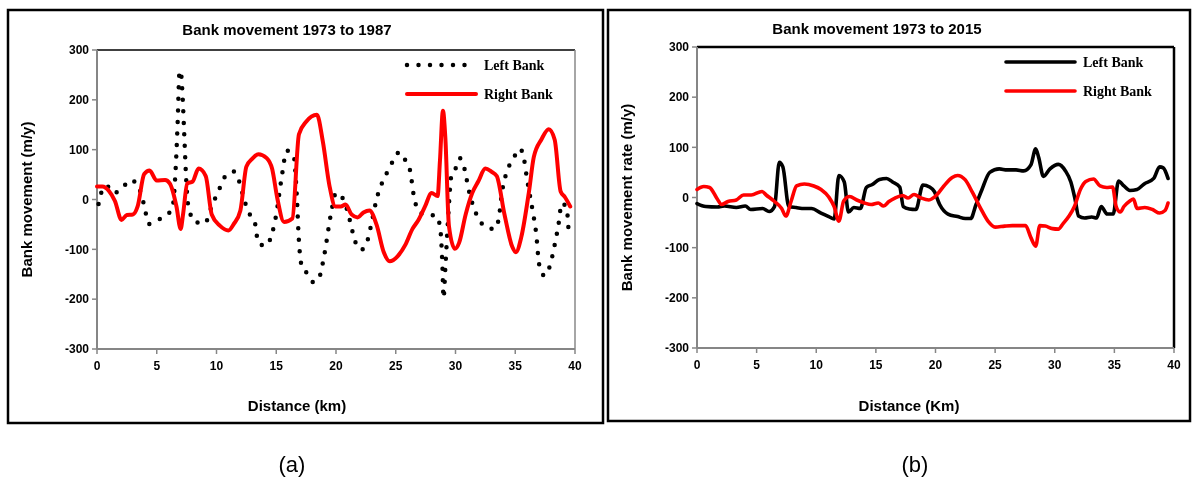 This screenshot has width=1194, height=484. Describe the element at coordinates (292, 464) in the screenshot. I see `text: (a)` at that location.